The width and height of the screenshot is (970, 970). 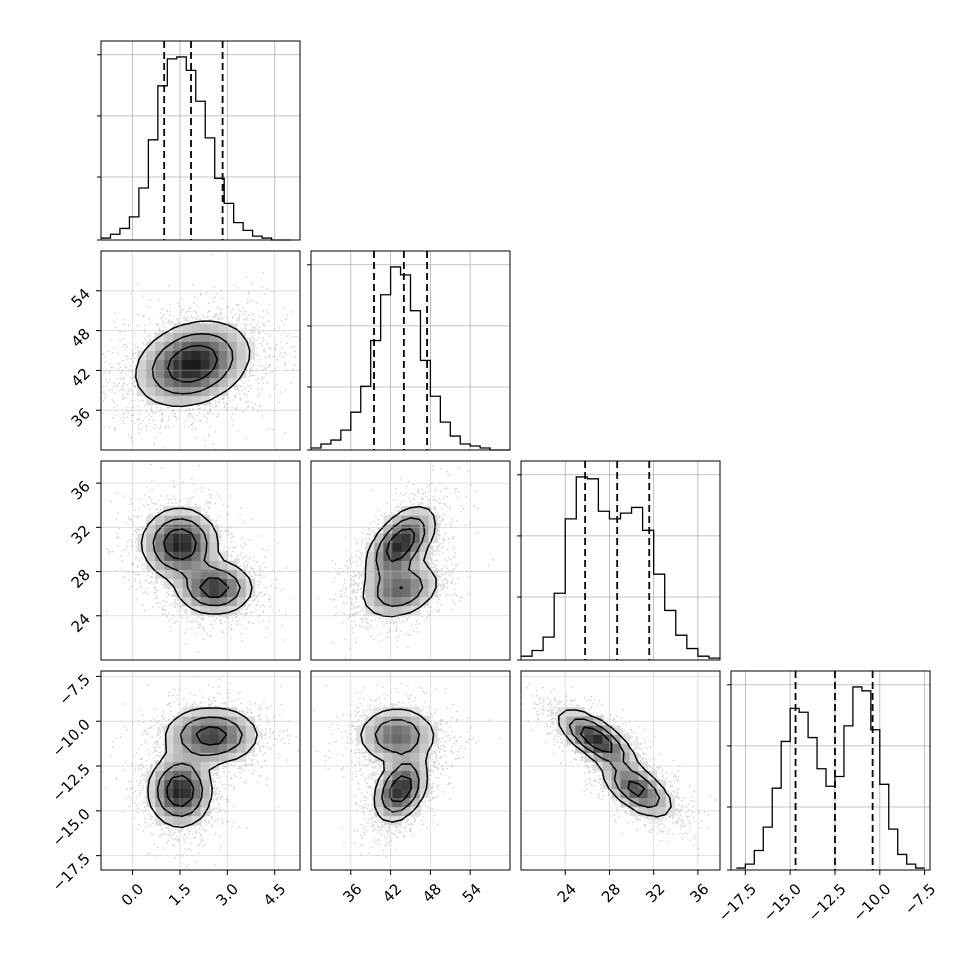 What do you see at coordinates (567, 893) in the screenshot?
I see `xtick-label-2-0: 24` at bounding box center [567, 893].